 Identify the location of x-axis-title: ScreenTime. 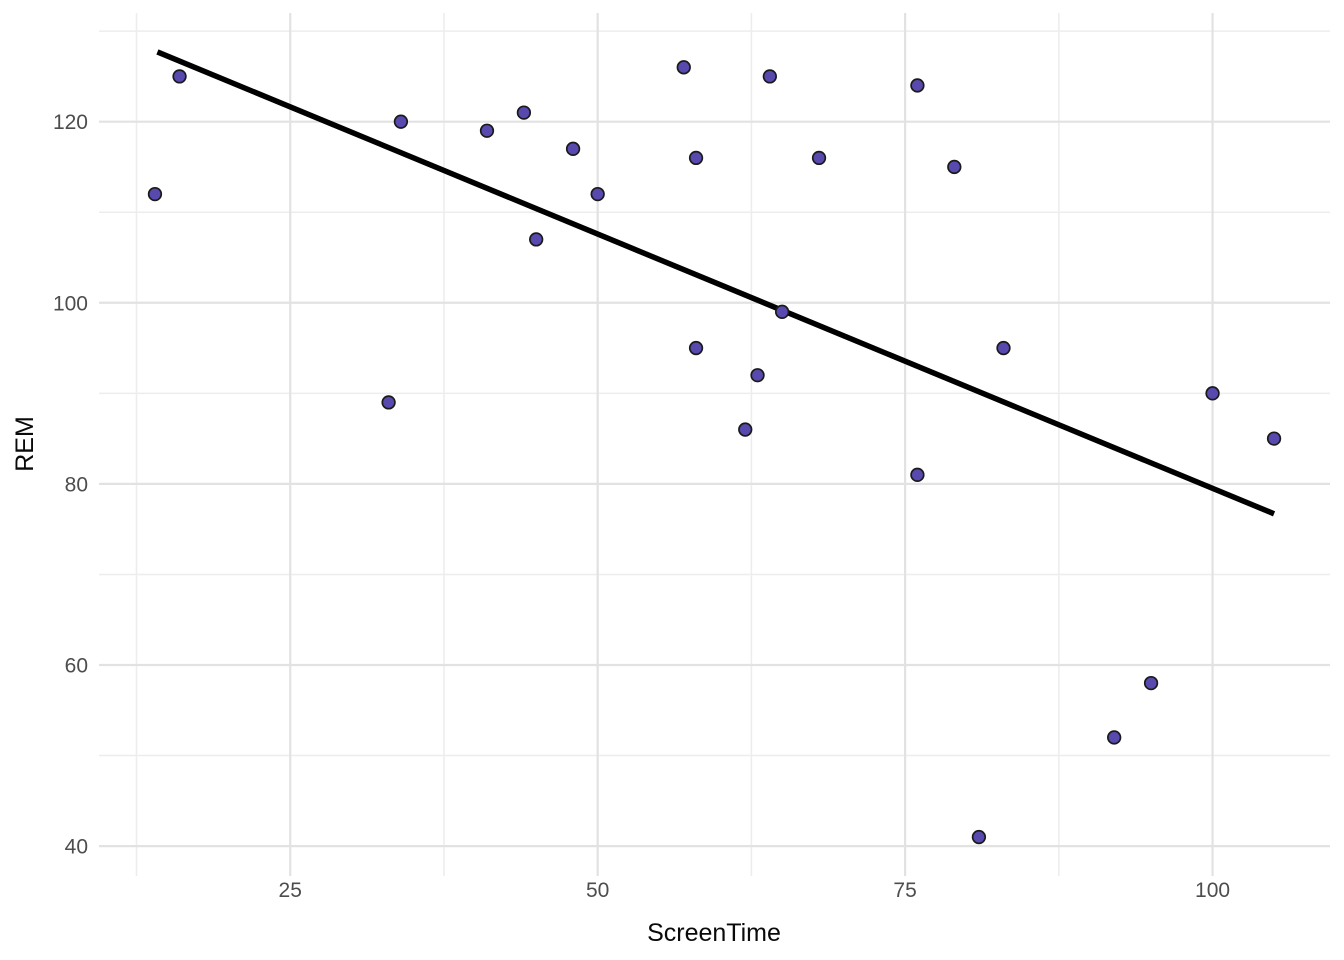
(714, 933).